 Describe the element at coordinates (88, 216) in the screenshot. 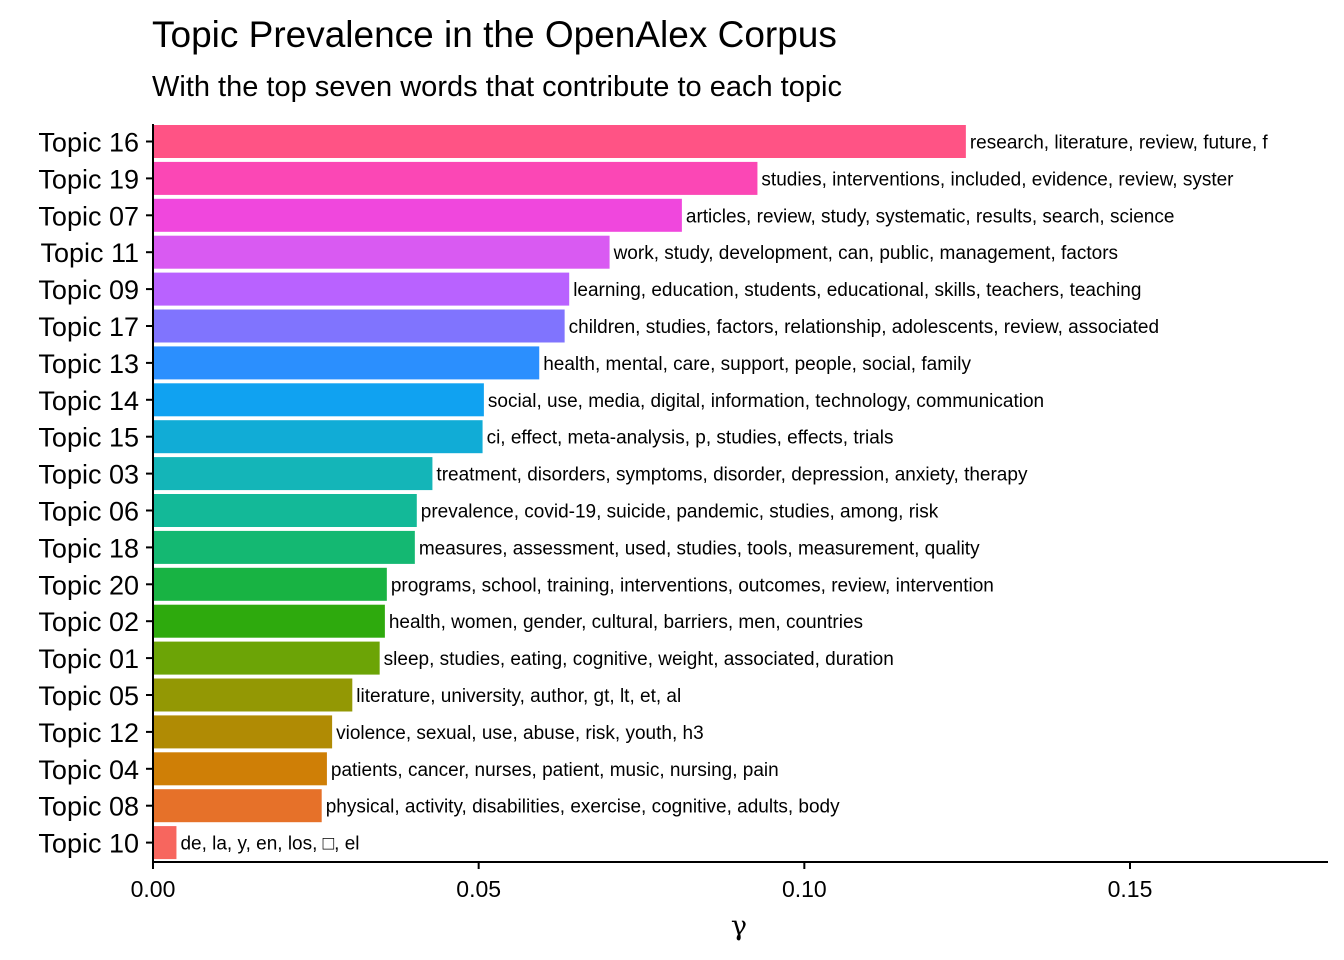

I see `y-tick-label: Topic 07` at that location.